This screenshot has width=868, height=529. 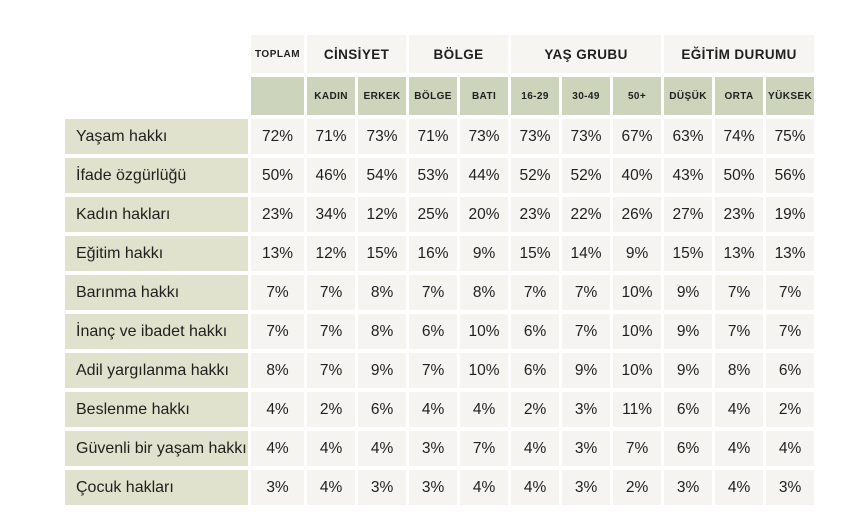 What do you see at coordinates (586, 292) in the screenshot?
I see `data-cell-4-6: 7%` at bounding box center [586, 292].